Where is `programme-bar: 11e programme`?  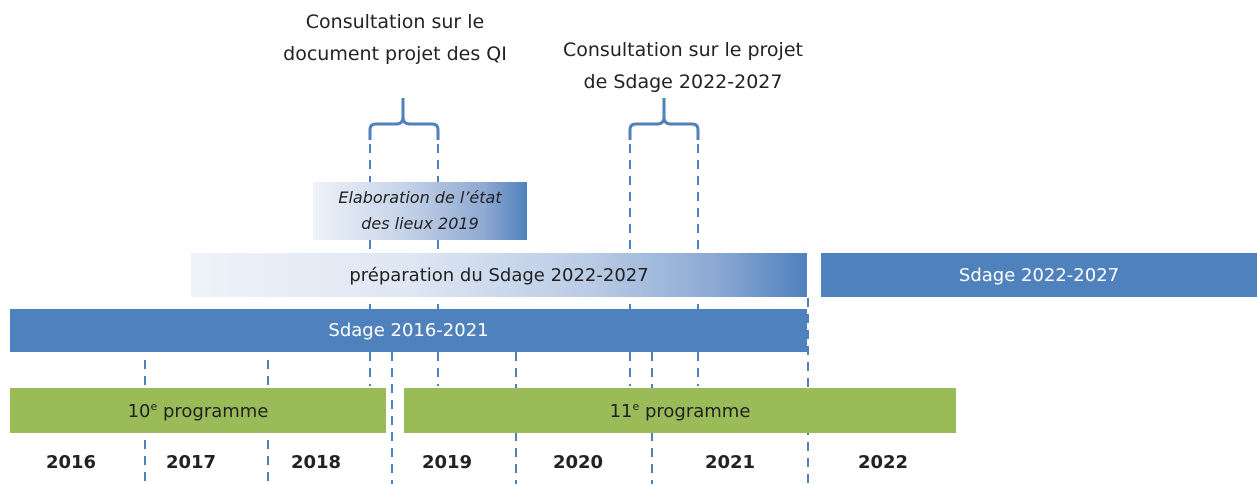
programme-bar: 11e programme is located at coordinates (680, 410).